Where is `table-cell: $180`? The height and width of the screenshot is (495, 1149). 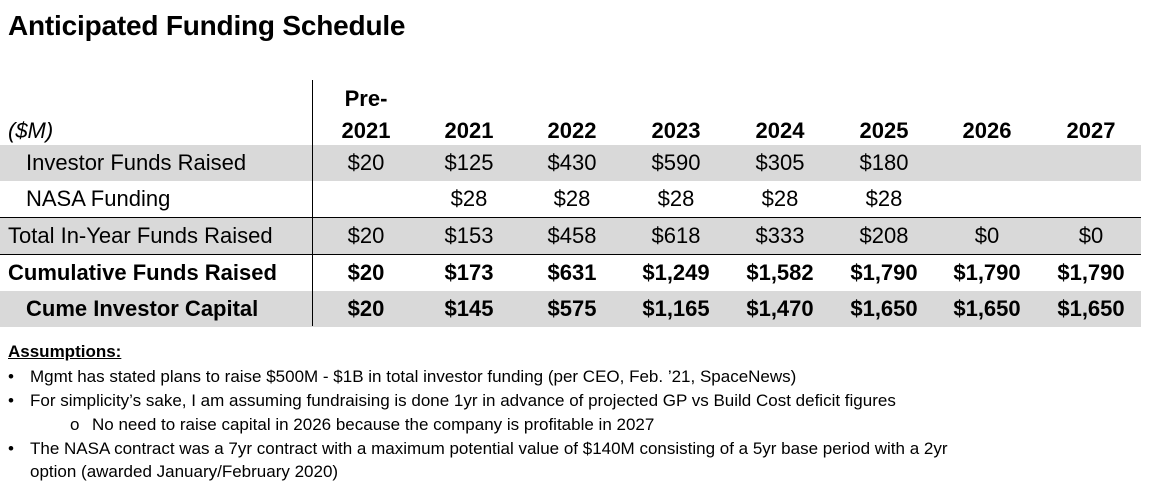
table-cell: $180 is located at coordinates (884, 162).